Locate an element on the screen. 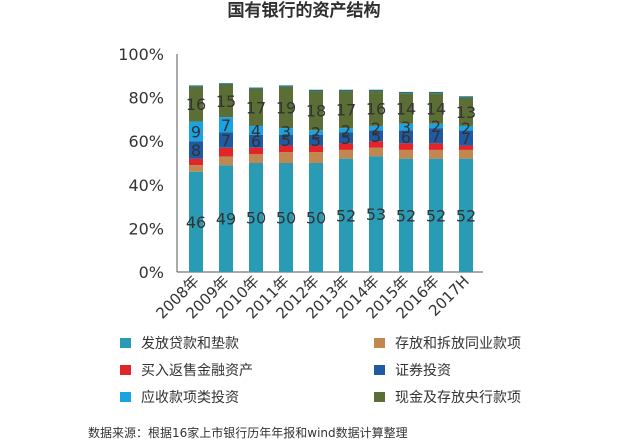 This screenshot has width=624, height=446. y-tick-label: 60% is located at coordinates (146, 141).